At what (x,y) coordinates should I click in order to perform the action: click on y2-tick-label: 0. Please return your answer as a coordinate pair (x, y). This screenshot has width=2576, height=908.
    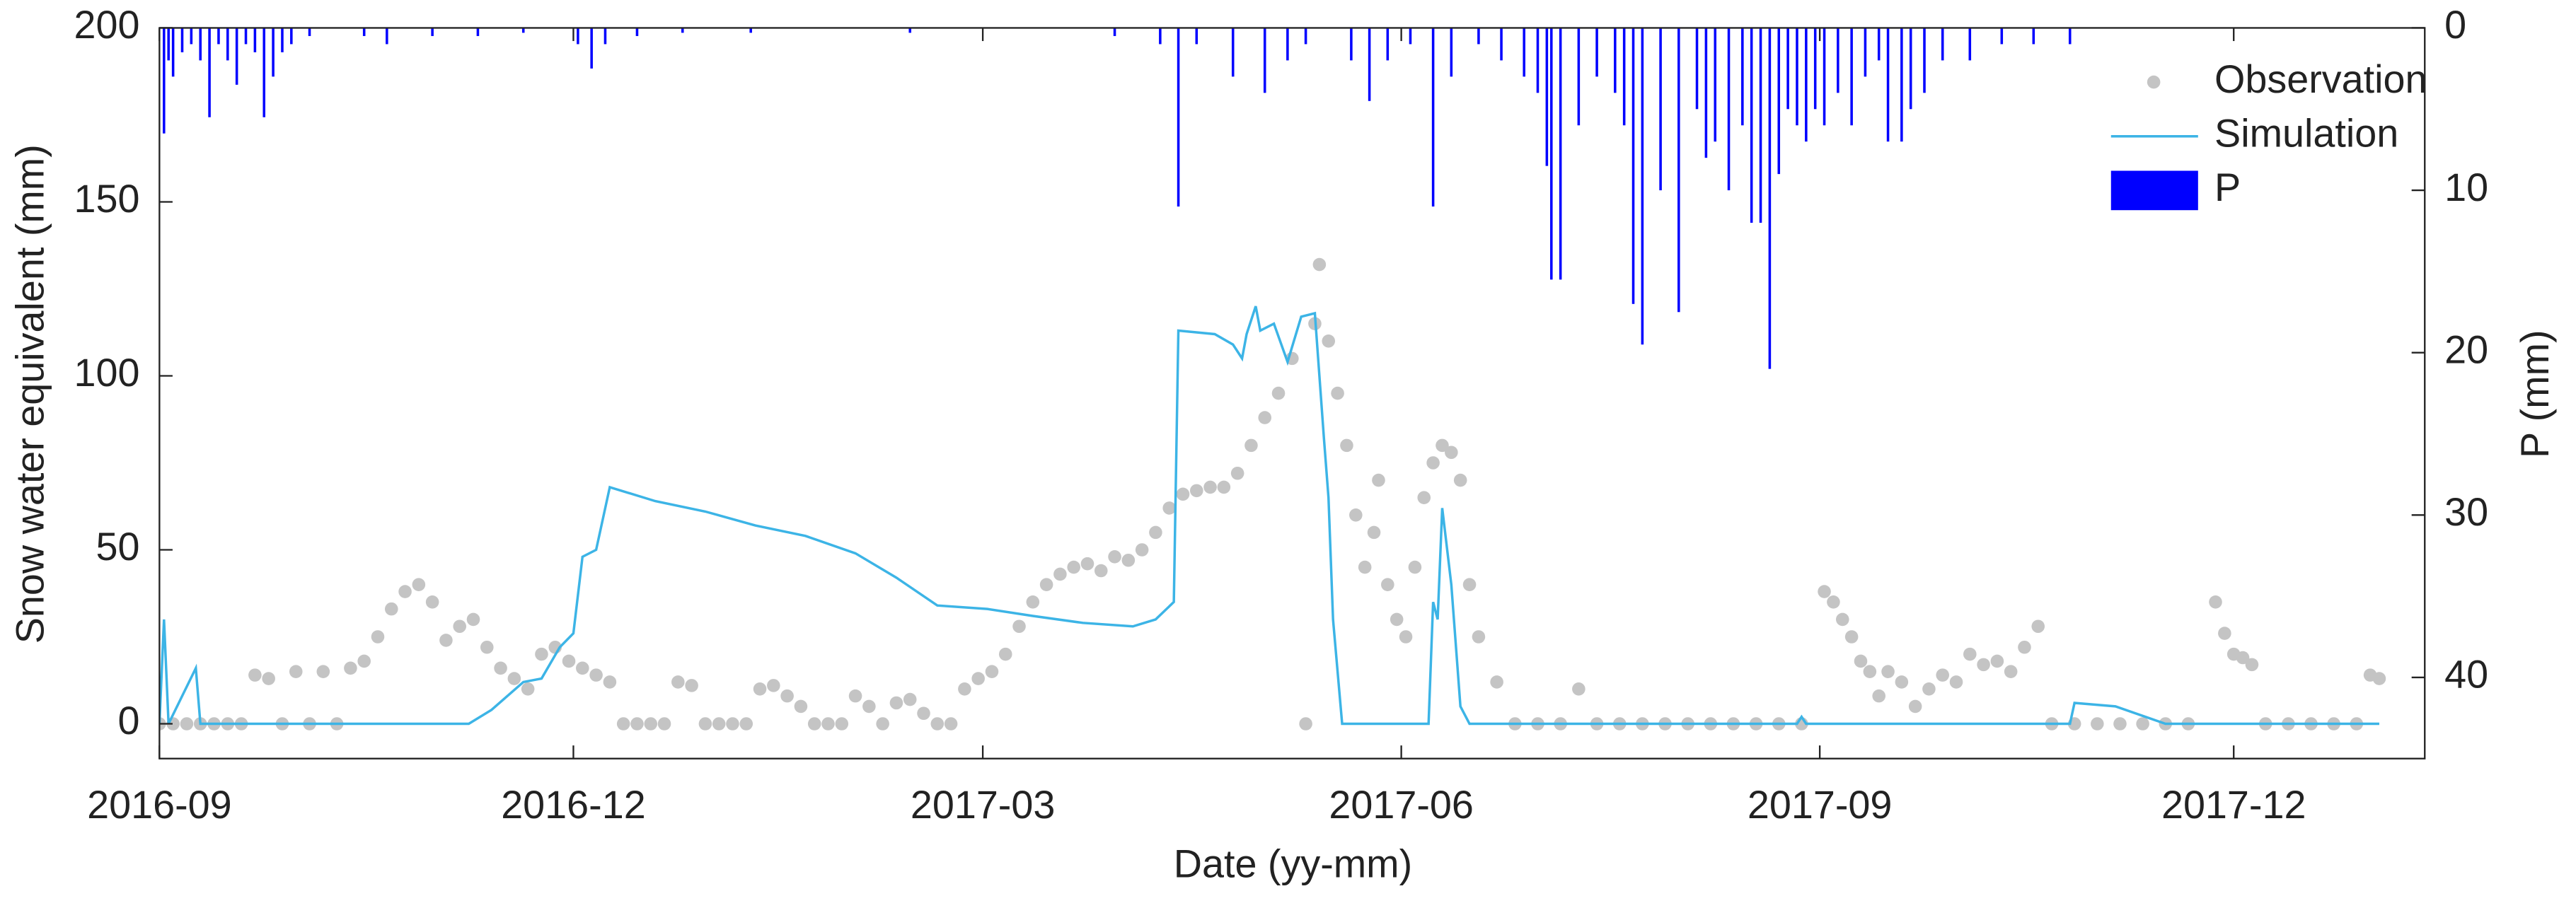
    Looking at the image, I should click on (2455, 25).